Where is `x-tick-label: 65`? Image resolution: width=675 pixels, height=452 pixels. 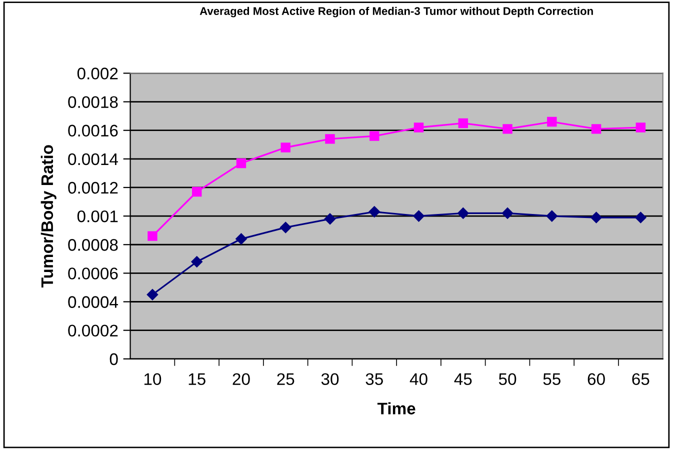 x-tick-label: 65 is located at coordinates (641, 379).